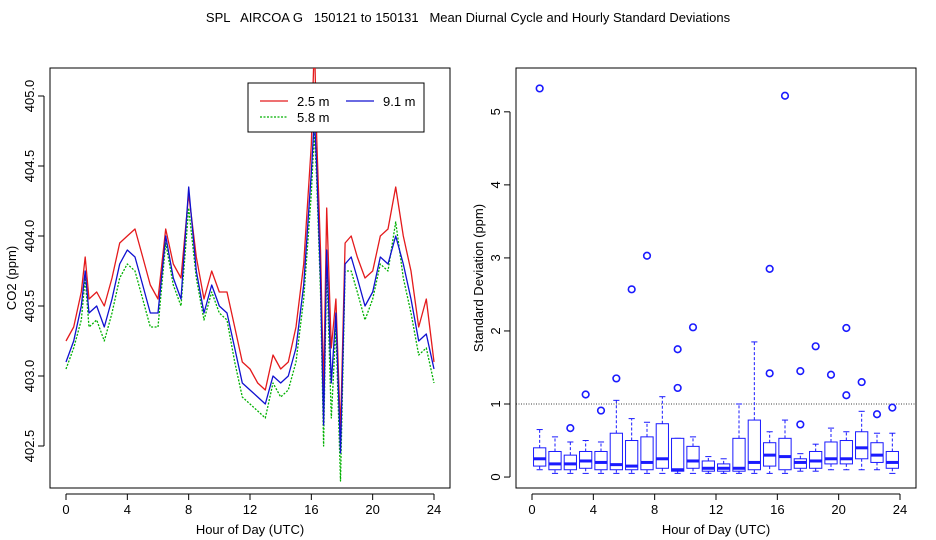  I want to click on box-hour-5.5, so click(616, 424).